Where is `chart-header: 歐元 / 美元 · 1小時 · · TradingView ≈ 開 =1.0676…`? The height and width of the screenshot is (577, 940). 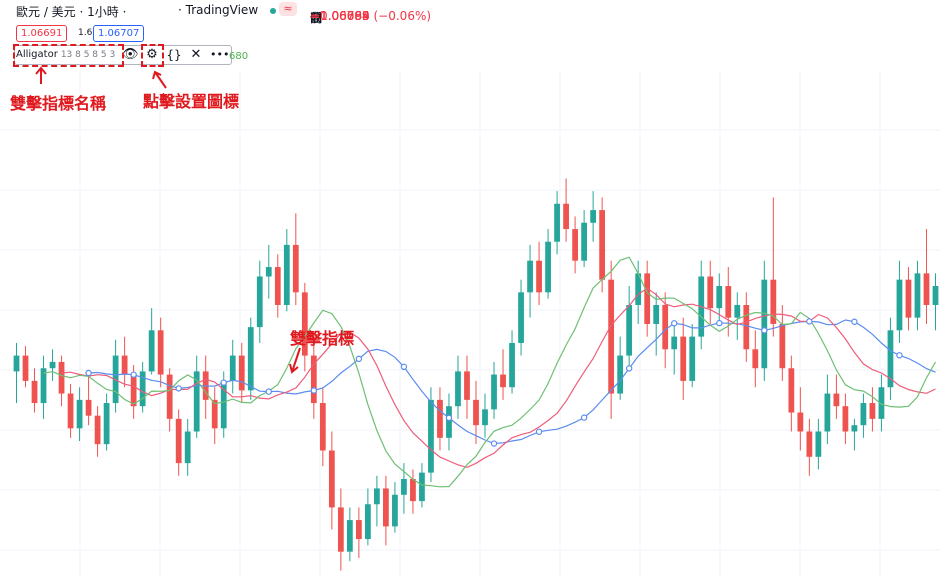
chart-header: 歐元 / 美元 · 1小時 · · TradingView ≈ 開 =1.0676… is located at coordinates (224, 13).